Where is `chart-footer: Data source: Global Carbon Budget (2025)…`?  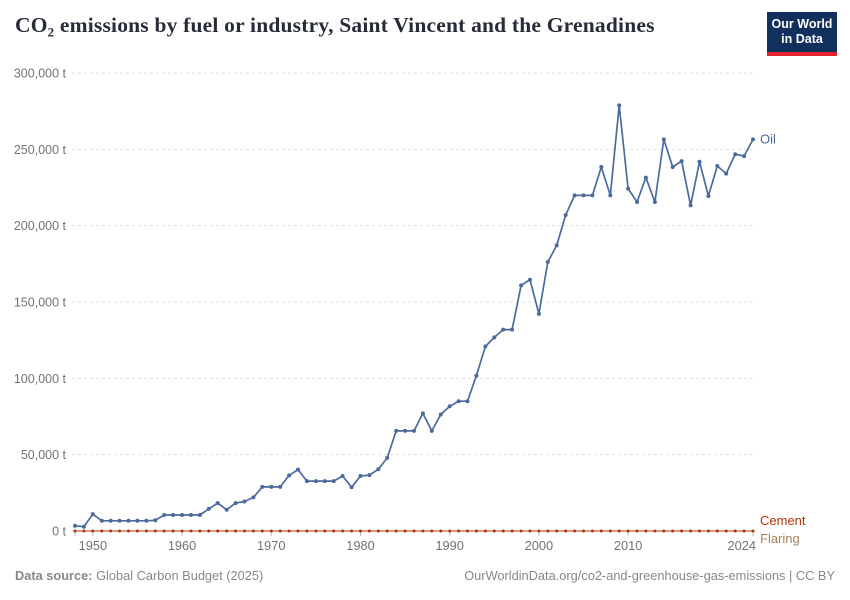 chart-footer: Data source: Global Carbon Budget (2025)… is located at coordinates (425, 577).